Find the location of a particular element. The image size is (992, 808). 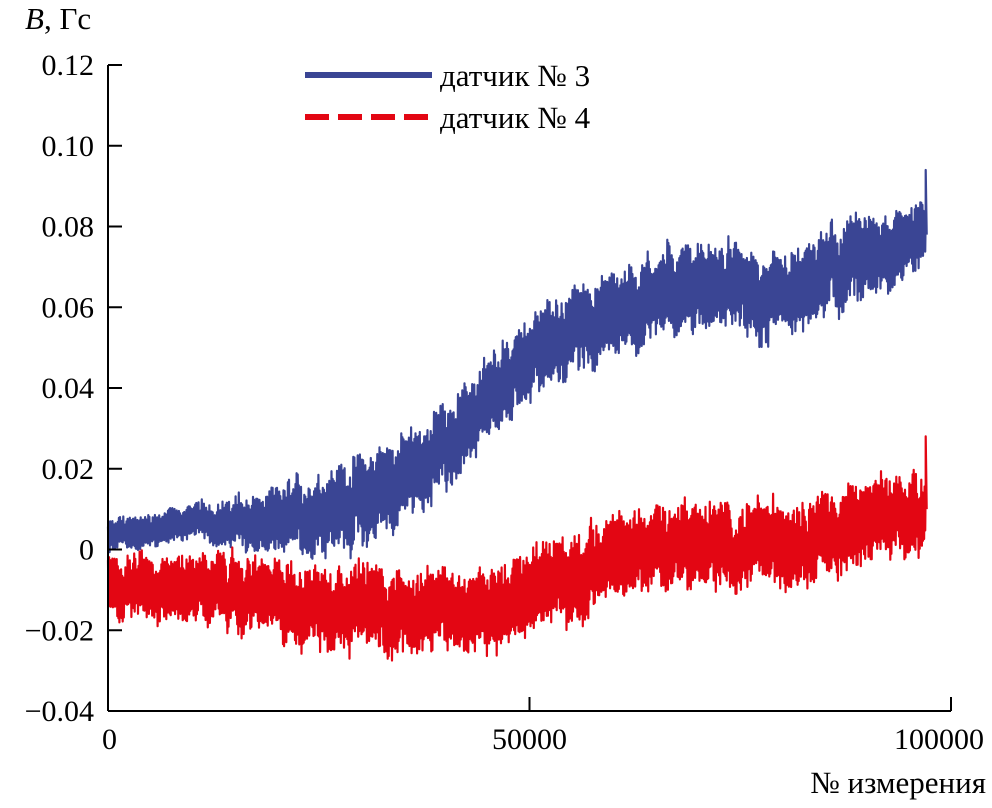

y-tick-label: 0 is located at coordinates (86, 550).